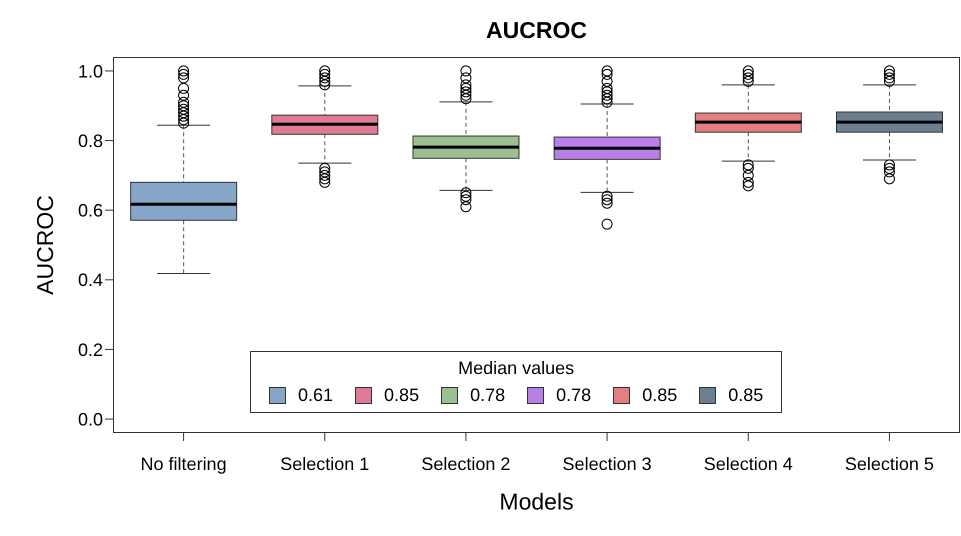 The width and height of the screenshot is (961, 536). I want to click on x-tick-label: Selection 4, so click(748, 464).